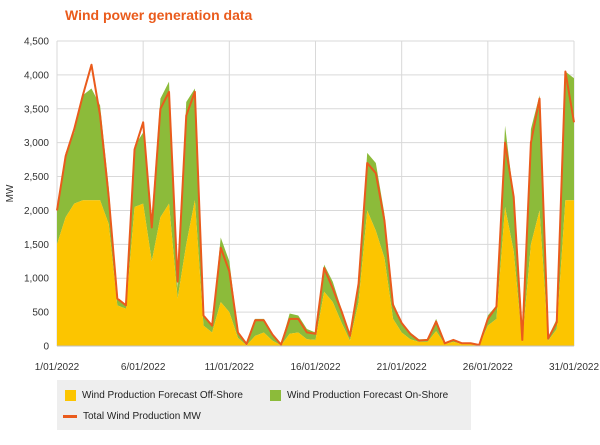  I want to click on legend-item-total: Total Wind Production MW, so click(132, 416).